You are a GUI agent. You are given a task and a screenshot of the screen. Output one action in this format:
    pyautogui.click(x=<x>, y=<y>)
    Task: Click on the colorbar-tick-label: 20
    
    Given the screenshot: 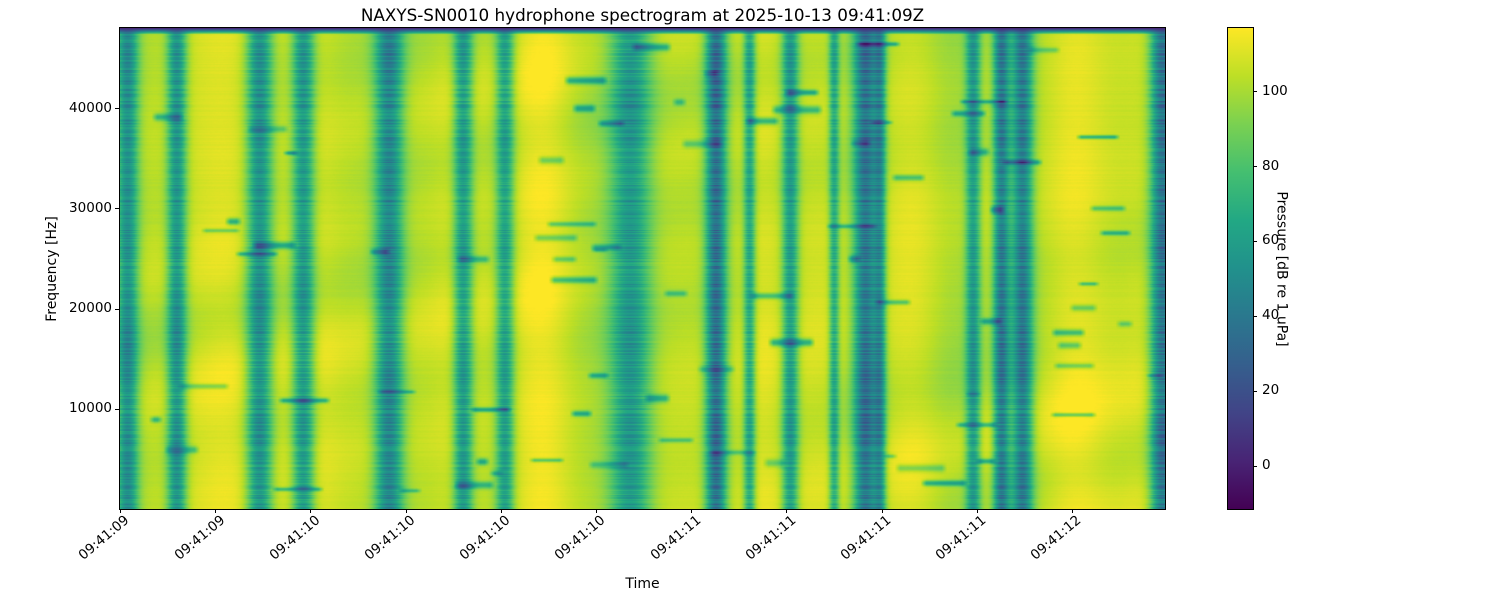 What is the action you would take?
    pyautogui.click(x=1271, y=390)
    